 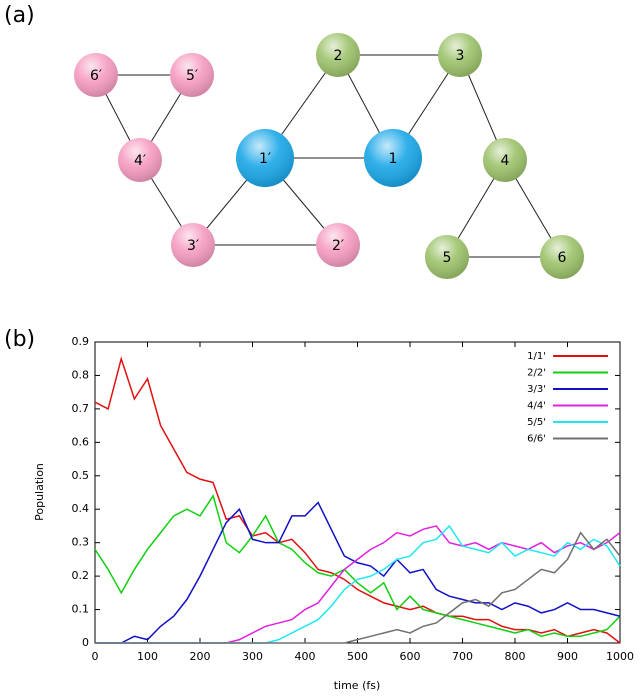 What do you see at coordinates (357, 656) in the screenshot?
I see `x-tick-label: 500` at bounding box center [357, 656].